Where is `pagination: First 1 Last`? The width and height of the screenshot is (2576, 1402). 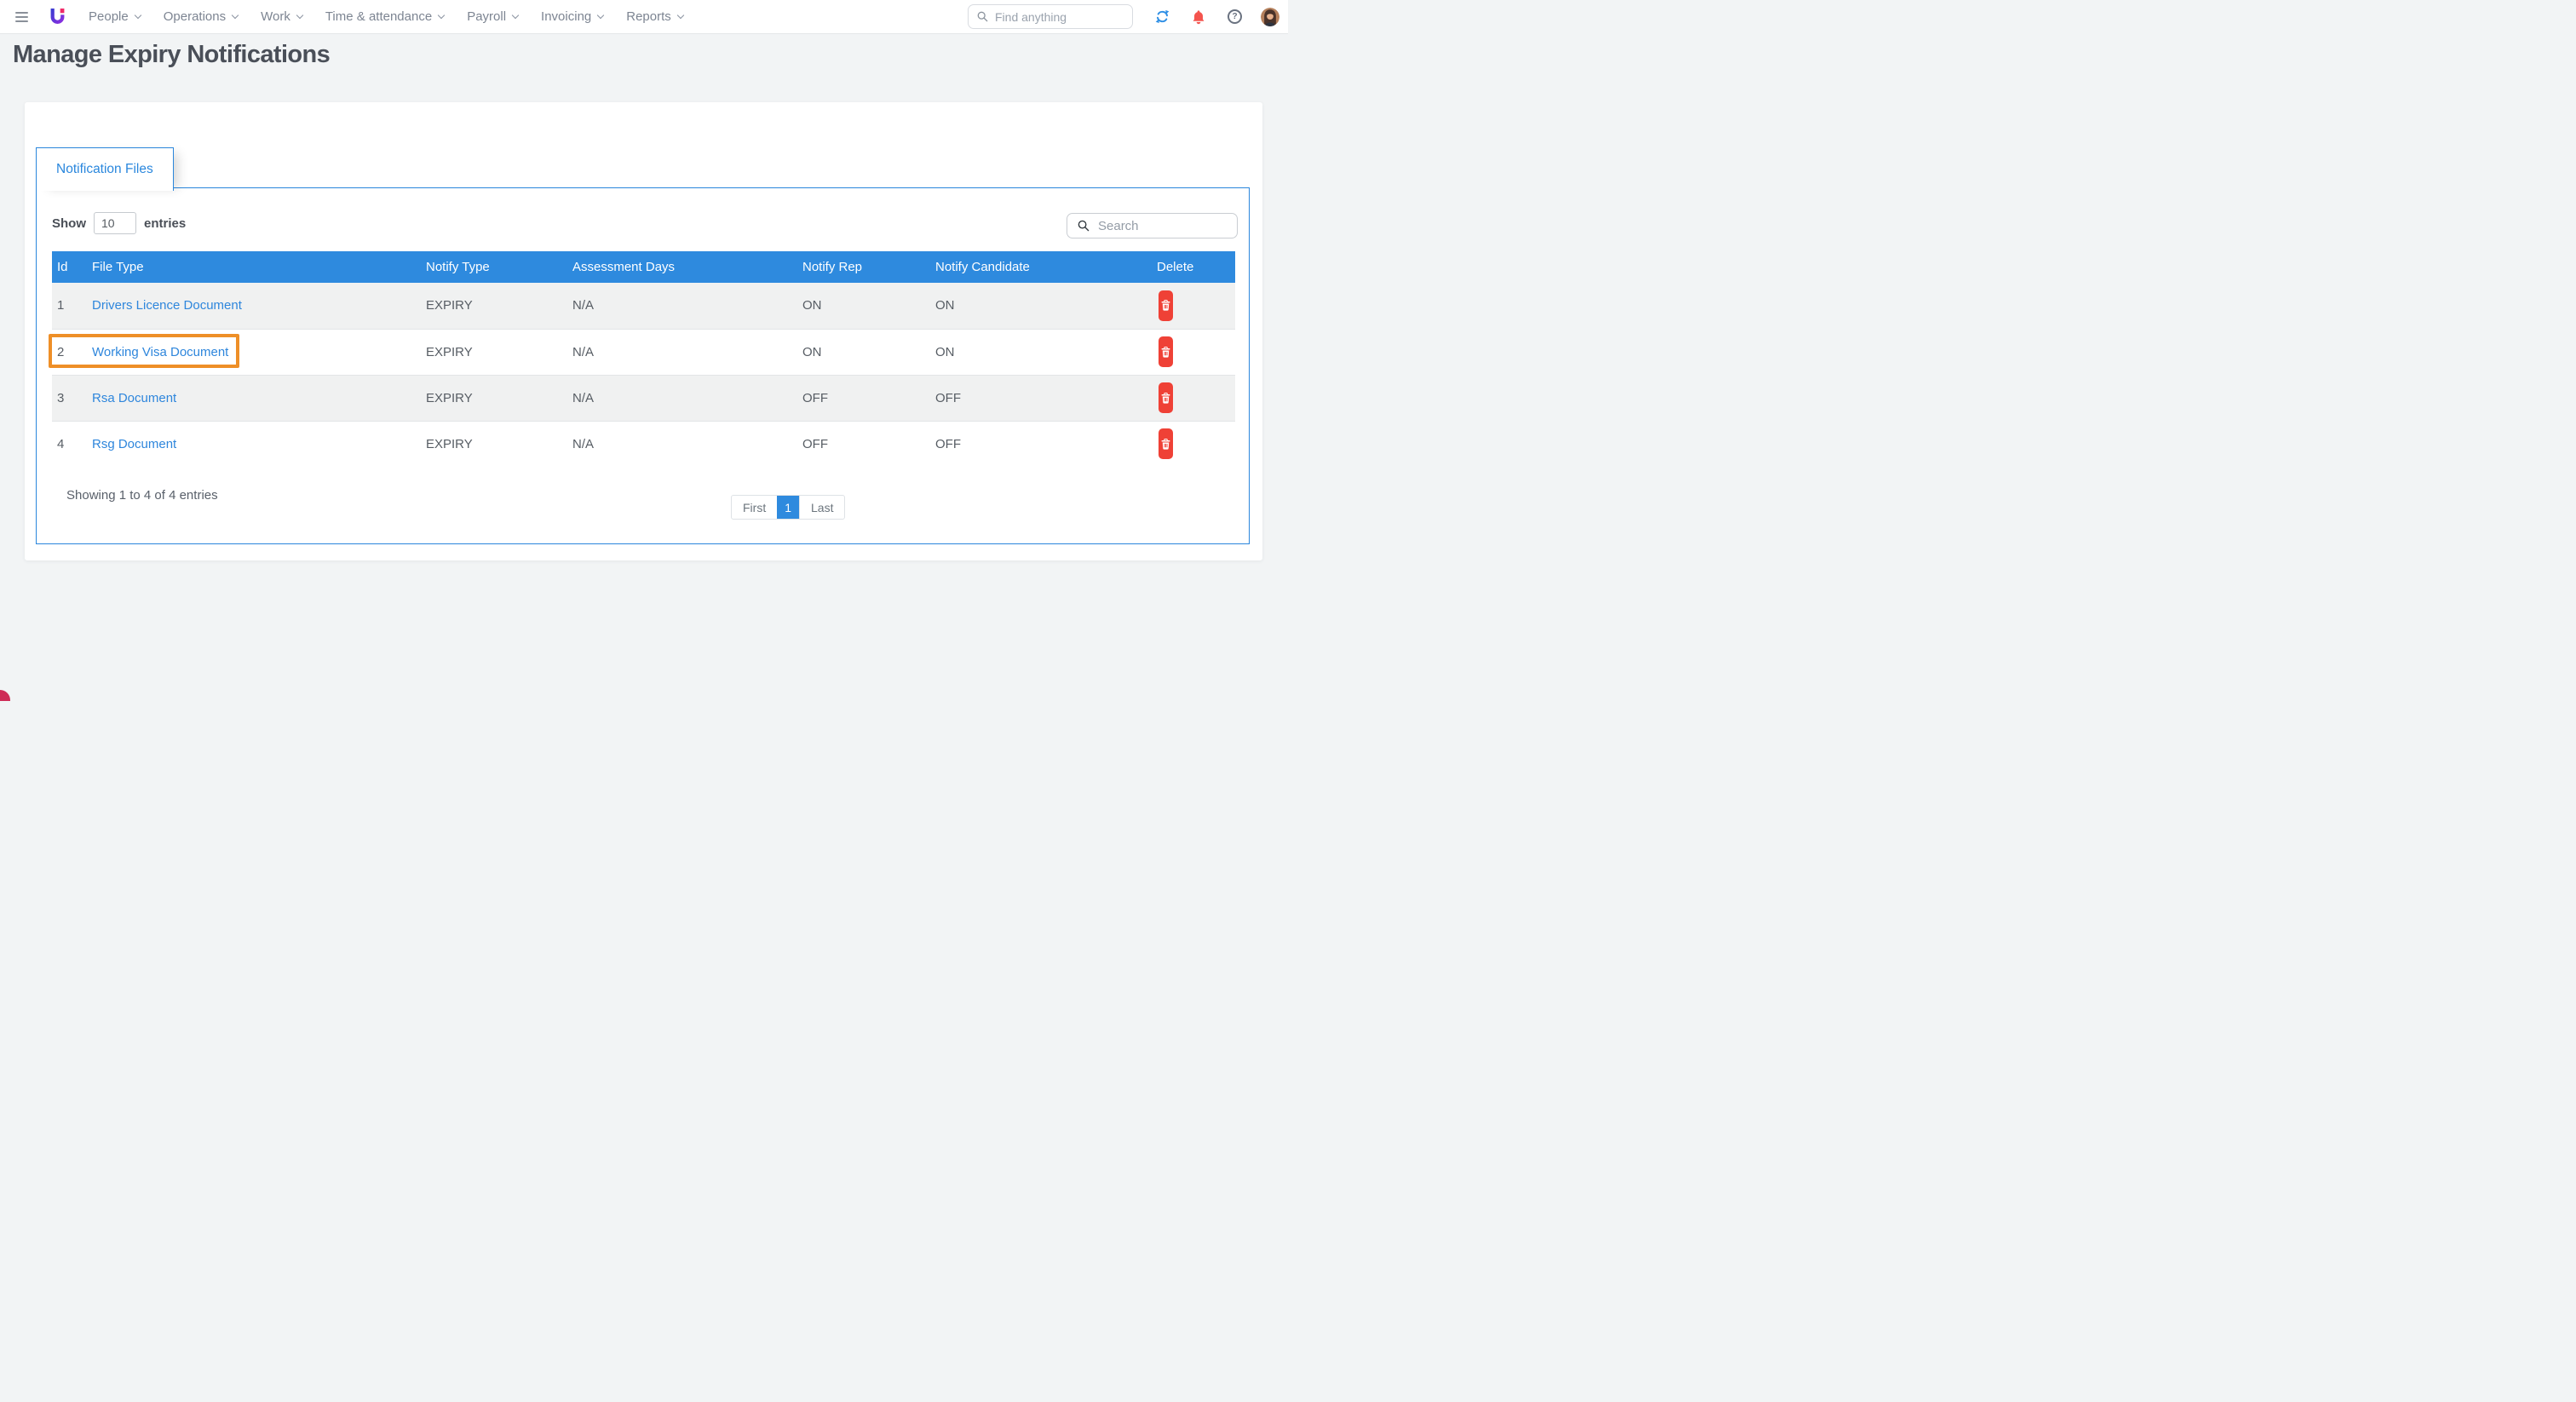
pagination: First 1 Last is located at coordinates (788, 507).